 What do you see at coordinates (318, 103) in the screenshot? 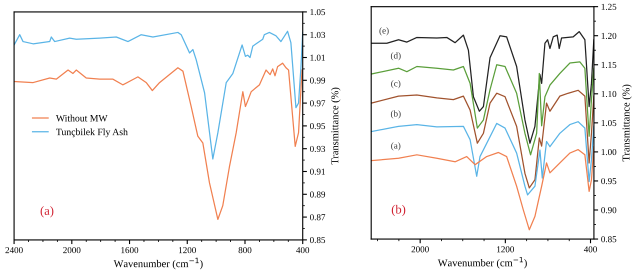
I see `y-tick-label: 0.97` at bounding box center [318, 103].